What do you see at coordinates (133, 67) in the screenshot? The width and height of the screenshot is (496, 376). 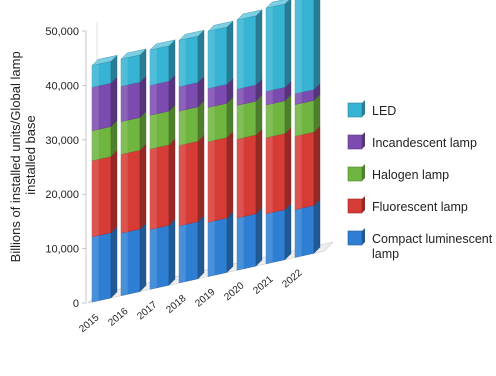 I see `bar-segment-led-2016` at bounding box center [133, 67].